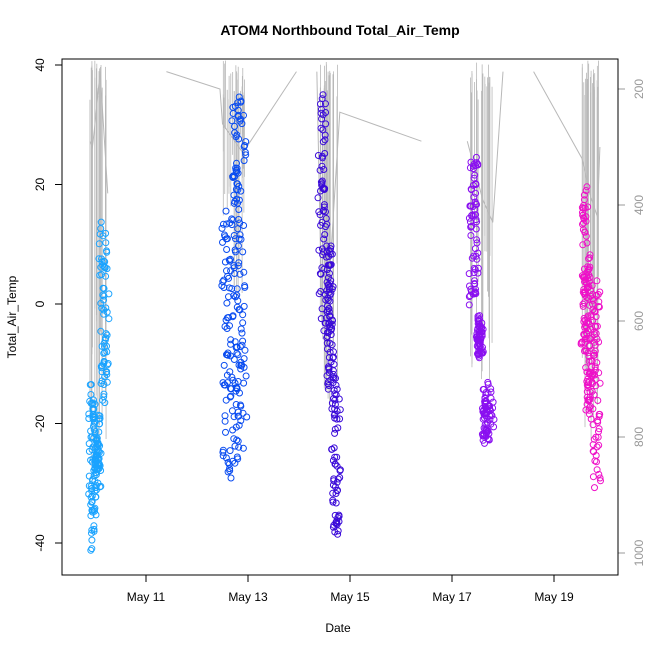 The width and height of the screenshot is (650, 650). Describe the element at coordinates (639, 437) in the screenshot. I see `y2-tick-label: 800` at that location.